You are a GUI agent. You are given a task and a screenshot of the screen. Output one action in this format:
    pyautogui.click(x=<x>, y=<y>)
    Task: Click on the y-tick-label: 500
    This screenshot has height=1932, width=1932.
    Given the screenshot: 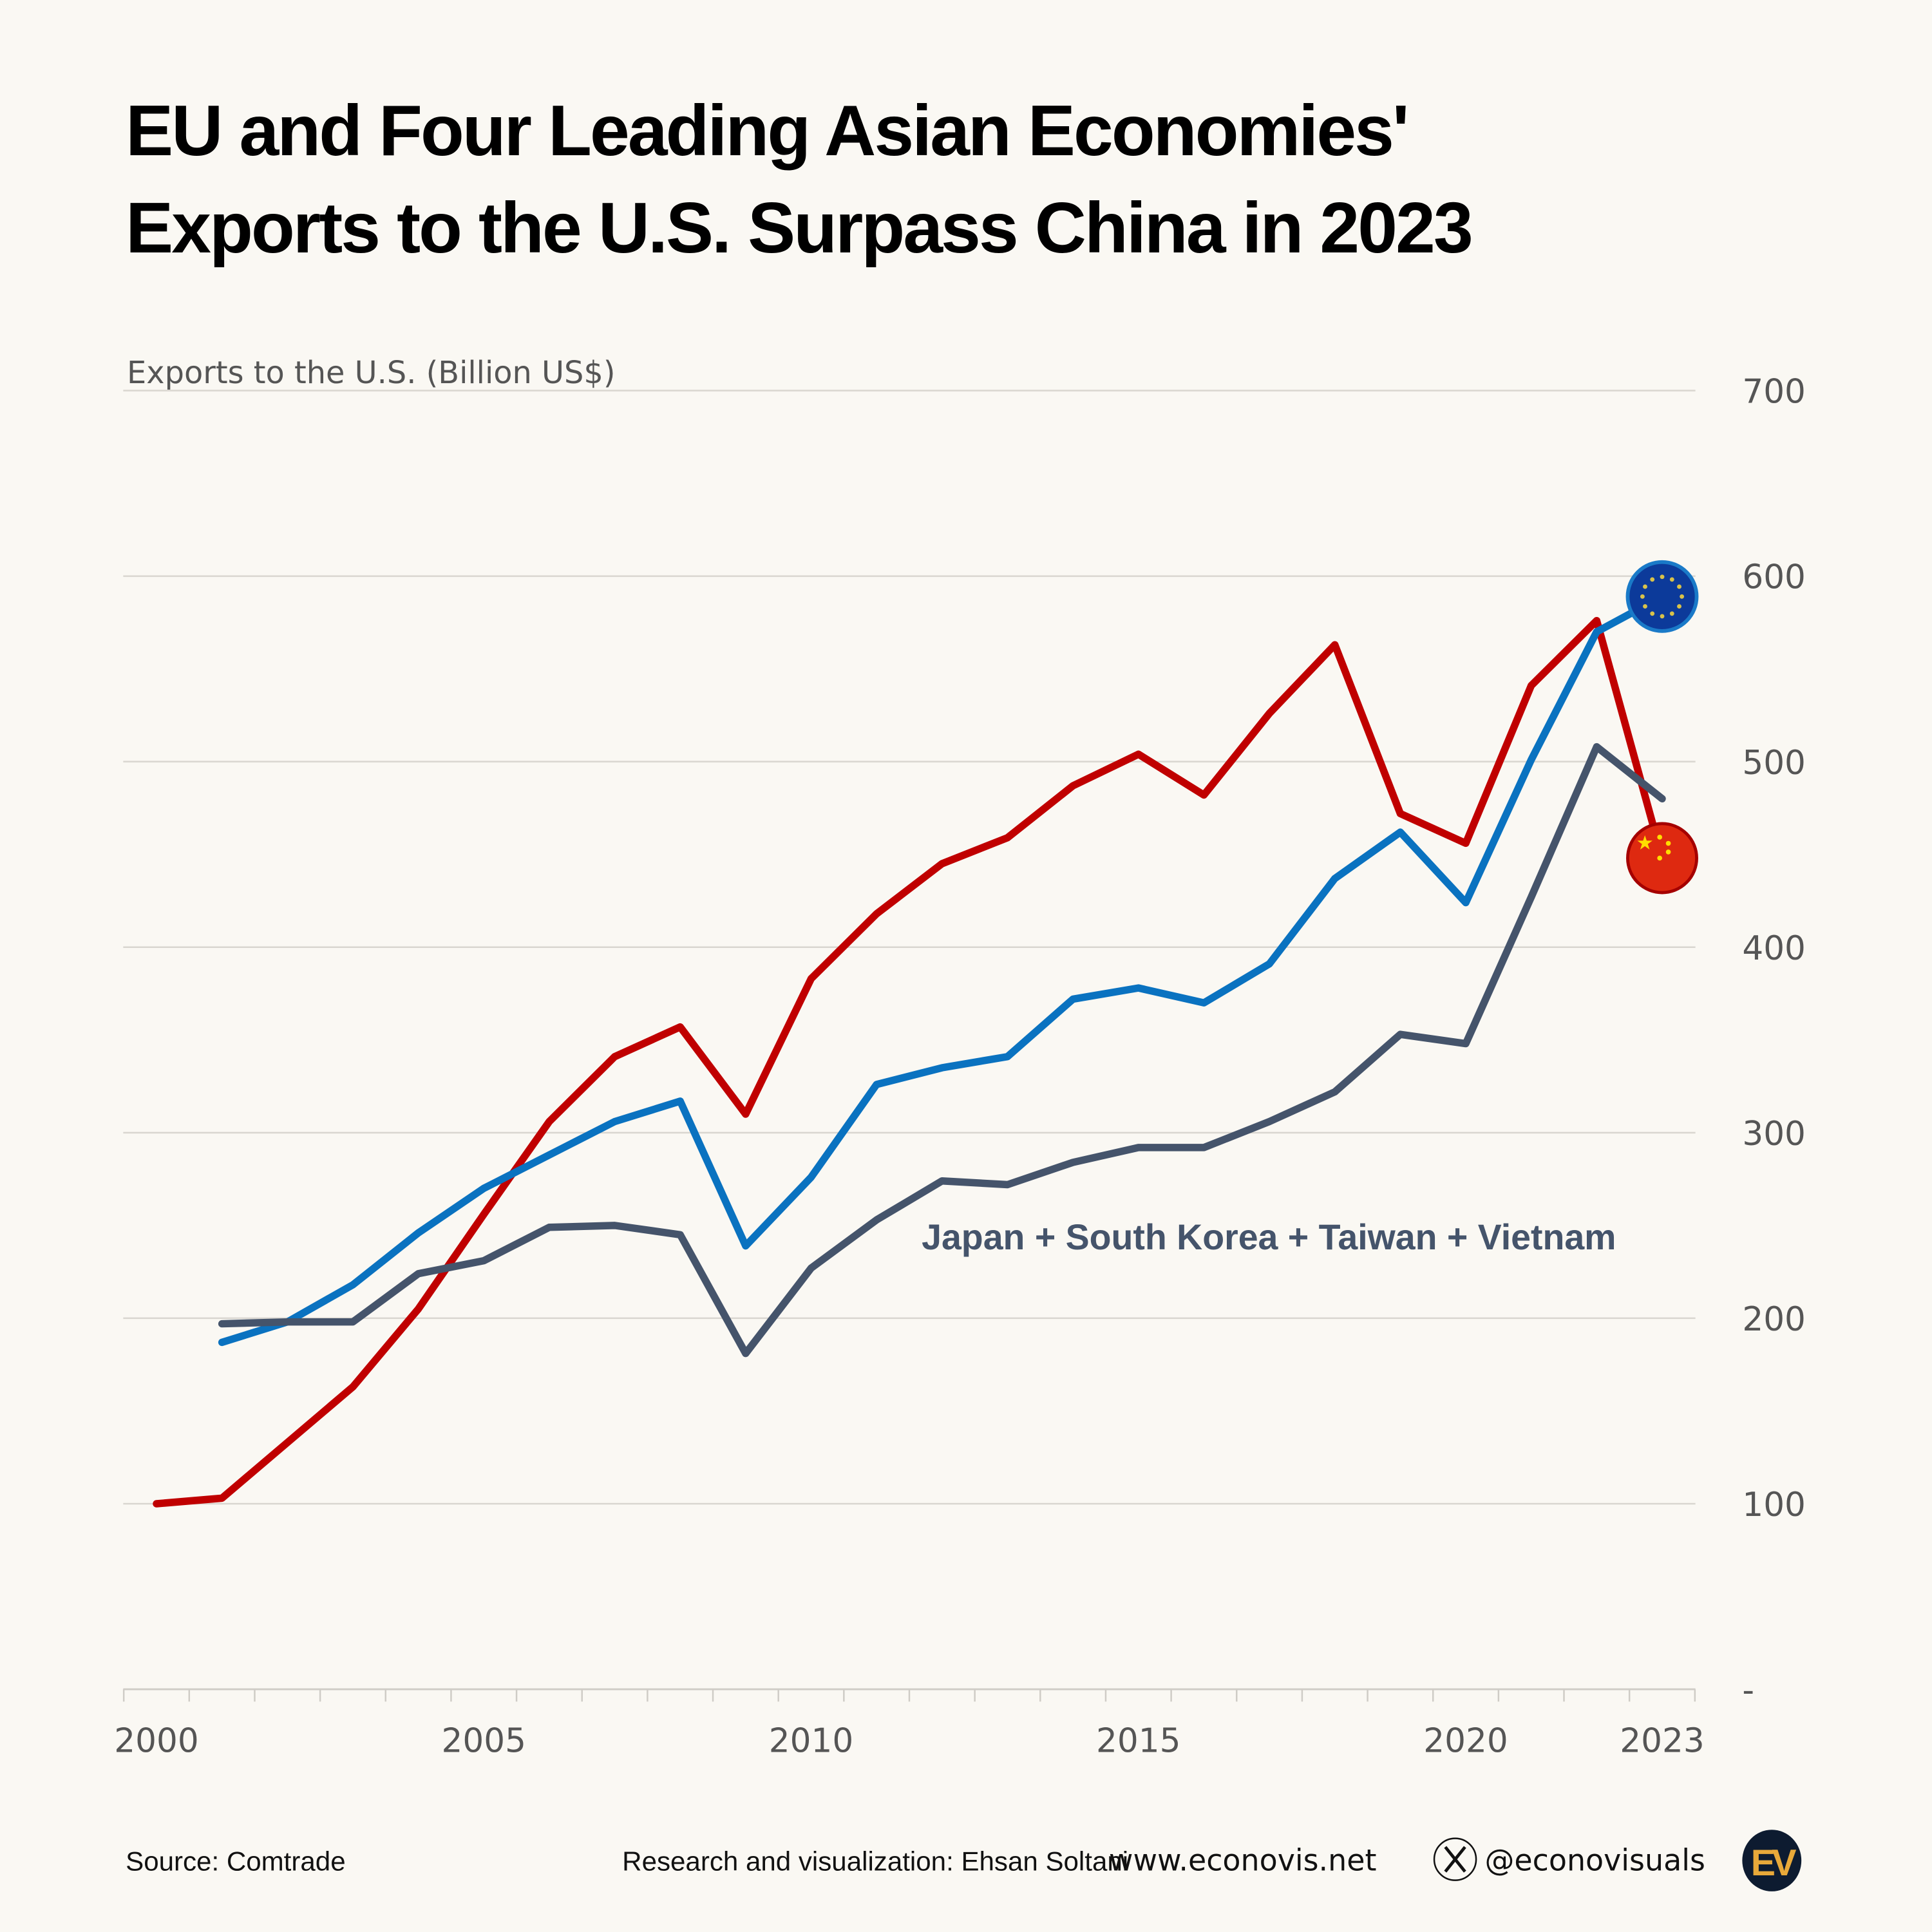 What is the action you would take?
    pyautogui.click(x=1774, y=763)
    